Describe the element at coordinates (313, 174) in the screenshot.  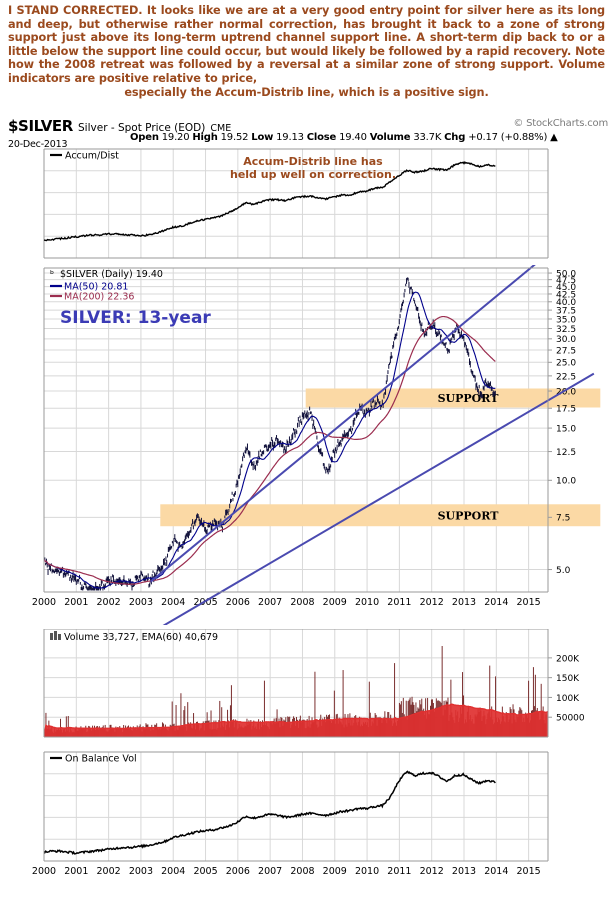
I see `accum-dist-annotation-line2: held up well on correction.` at that location.